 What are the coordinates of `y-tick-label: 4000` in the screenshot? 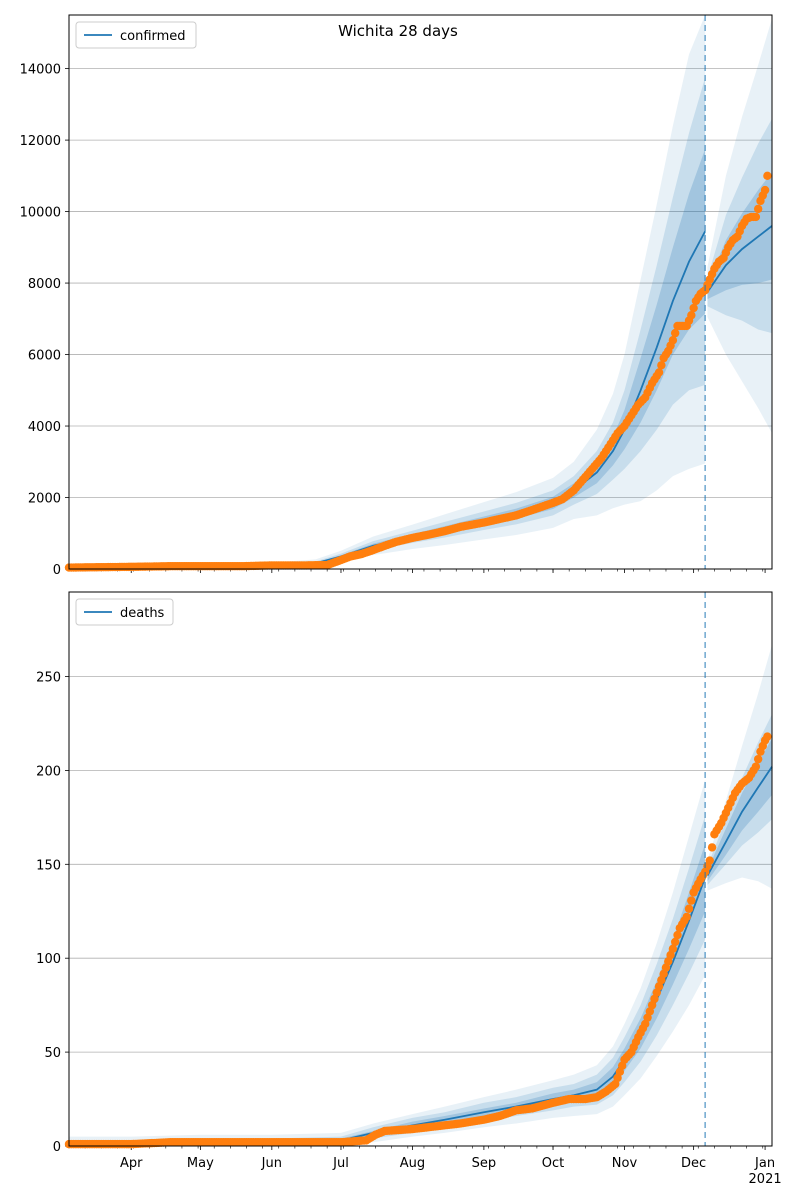 It's located at (44, 427).